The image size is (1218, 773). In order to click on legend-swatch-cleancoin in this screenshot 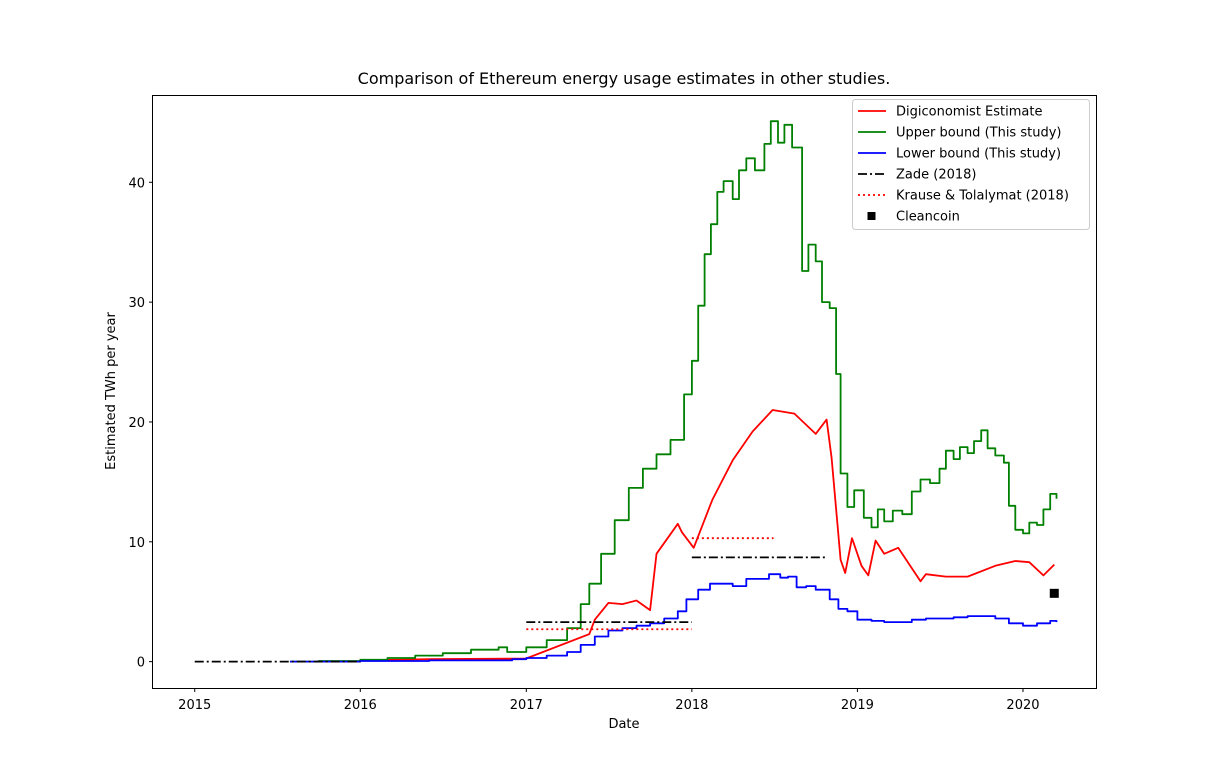, I will do `click(871, 216)`.